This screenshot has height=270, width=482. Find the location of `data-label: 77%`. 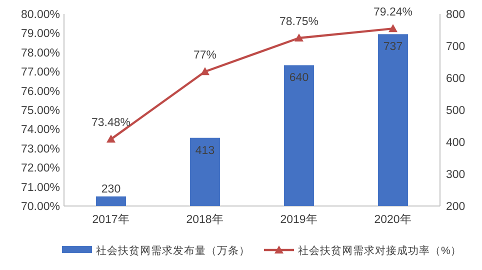

data-label: 77% is located at coordinates (205, 56).